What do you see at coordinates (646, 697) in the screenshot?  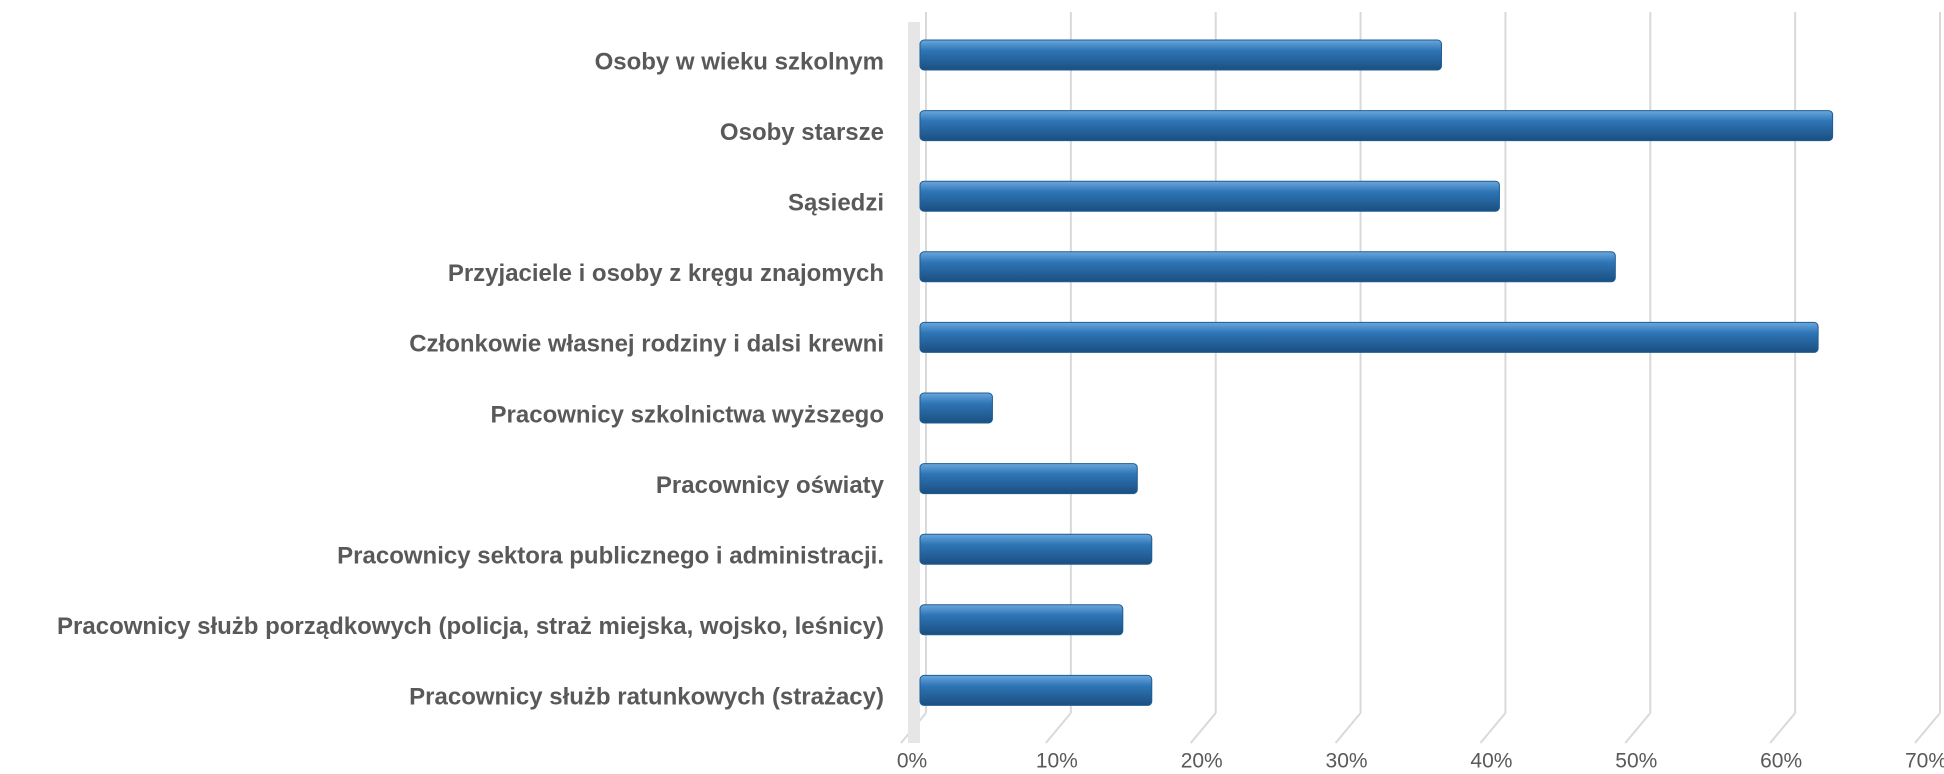 I see `y-tick-label: Pracownicy służb ratunkowych (strażacy)` at bounding box center [646, 697].